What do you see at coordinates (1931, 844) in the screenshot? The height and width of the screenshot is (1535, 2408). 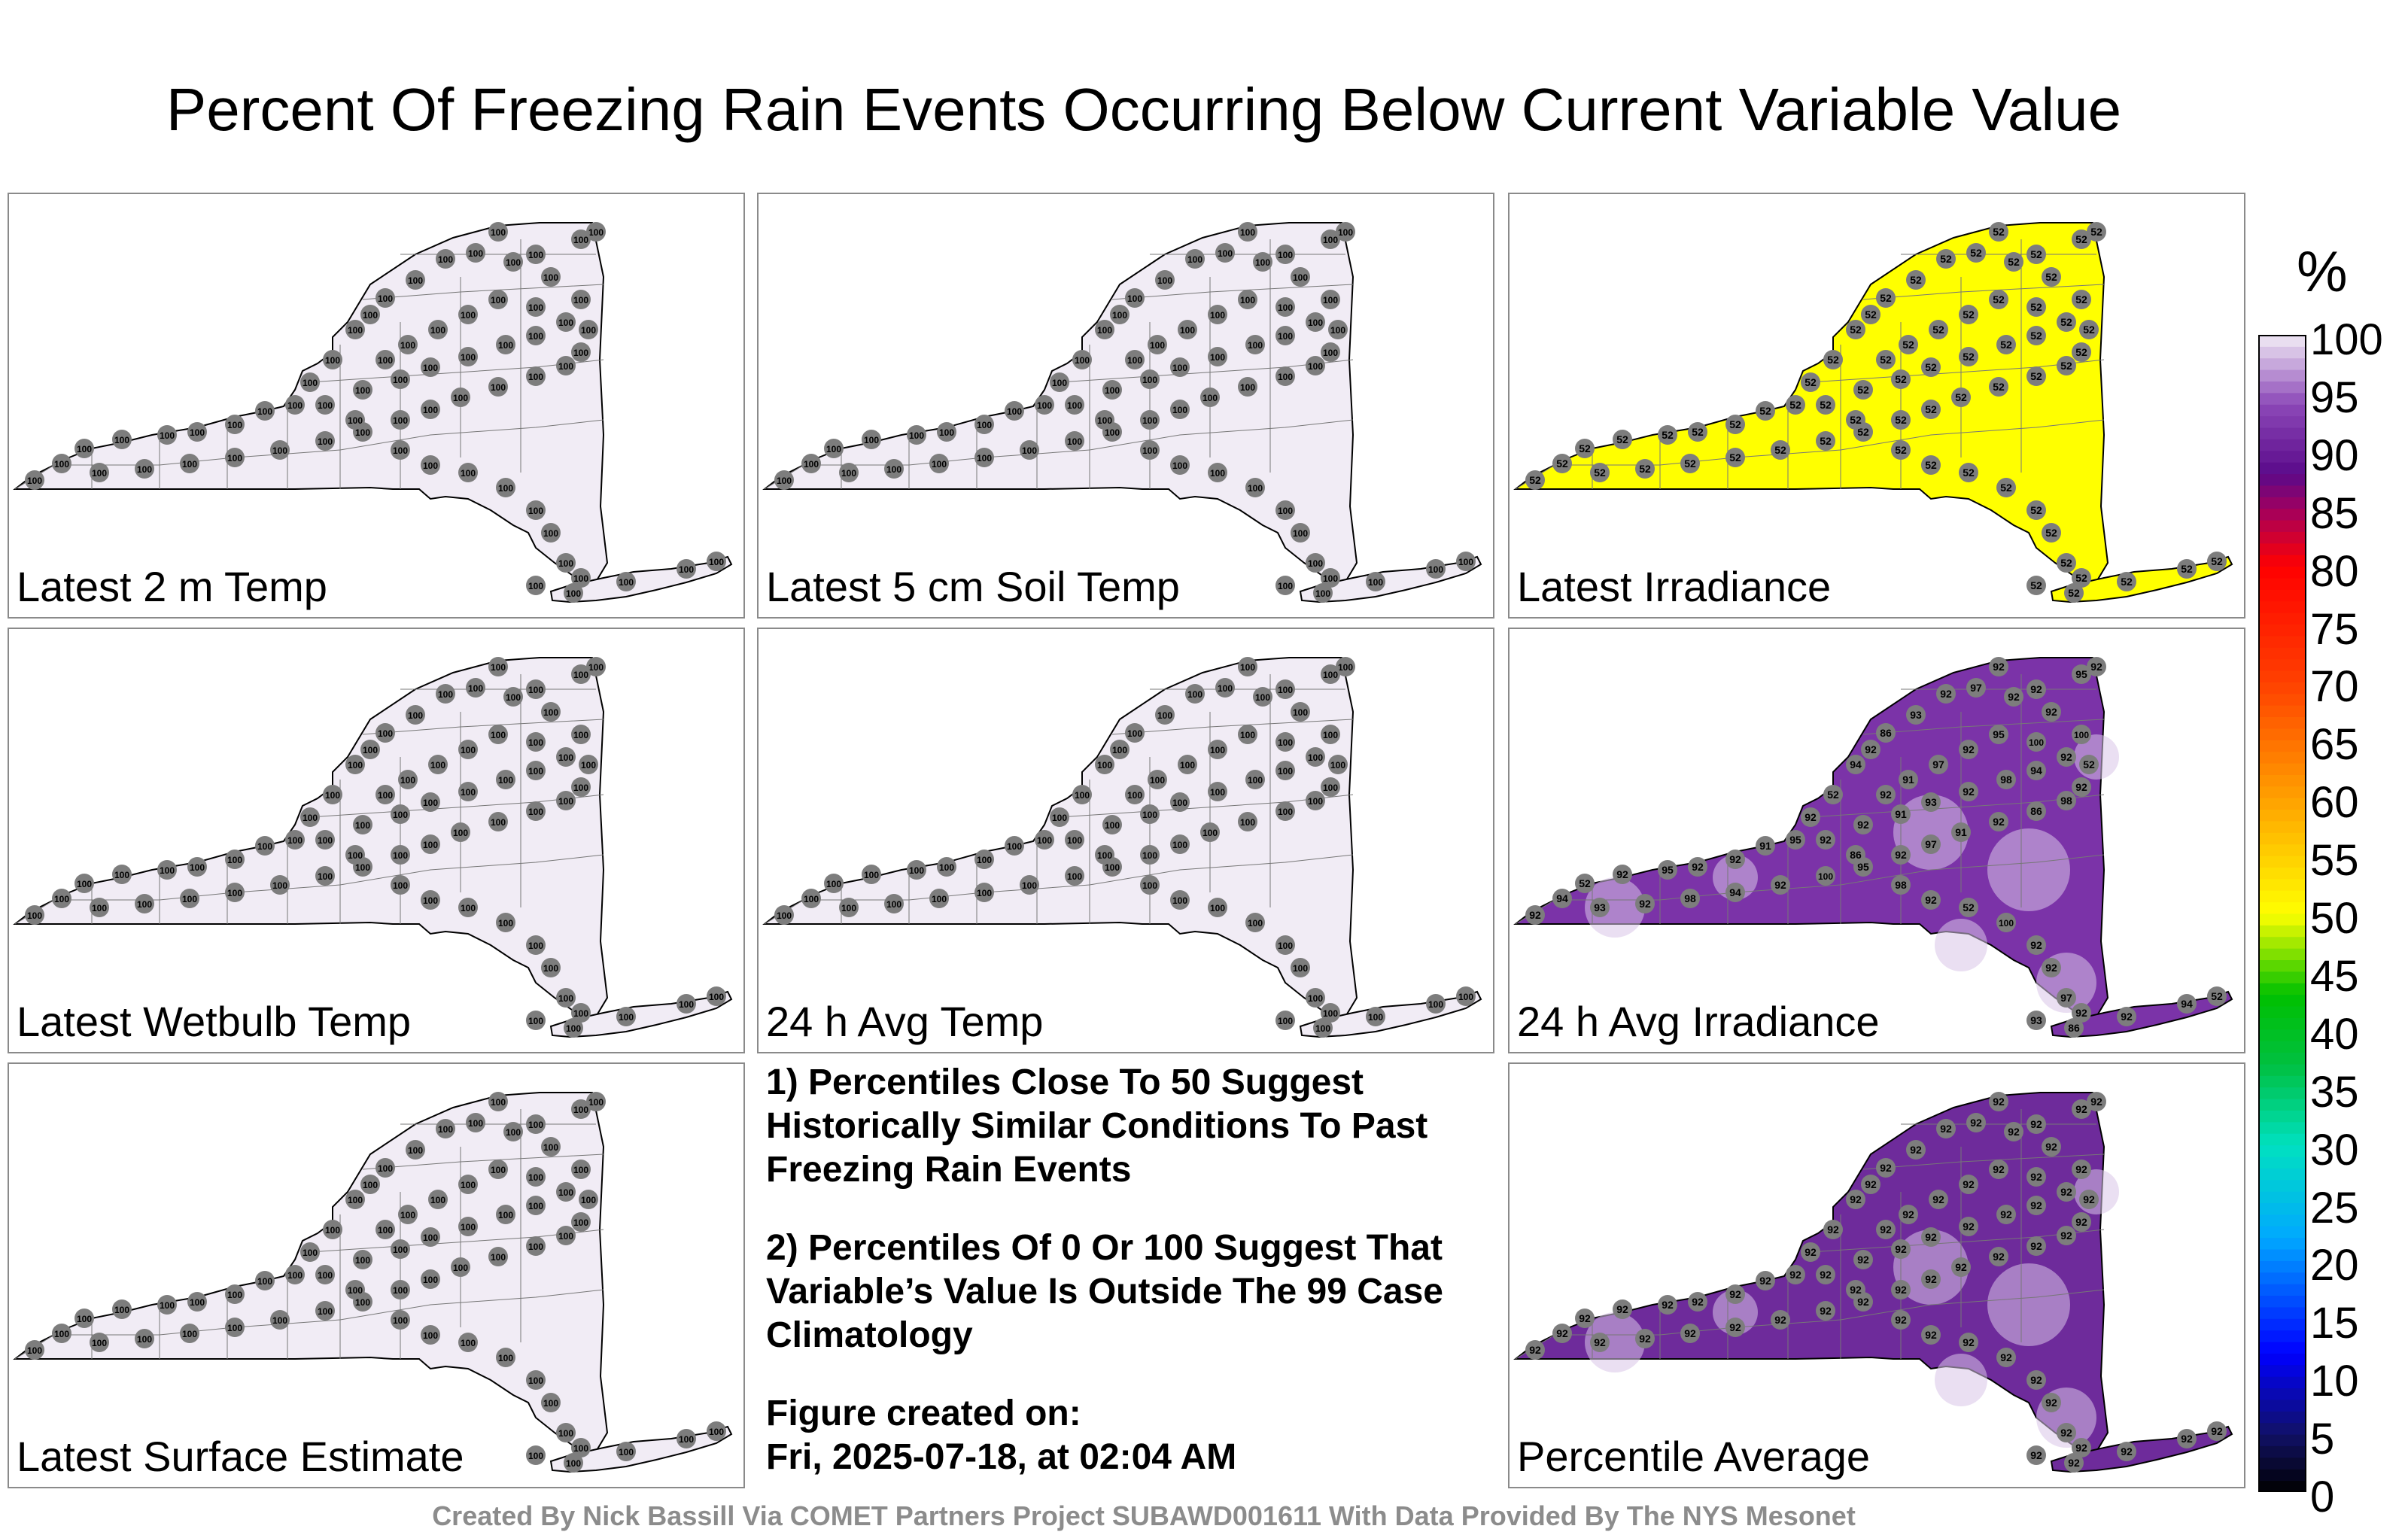 I see `station-value: 97` at bounding box center [1931, 844].